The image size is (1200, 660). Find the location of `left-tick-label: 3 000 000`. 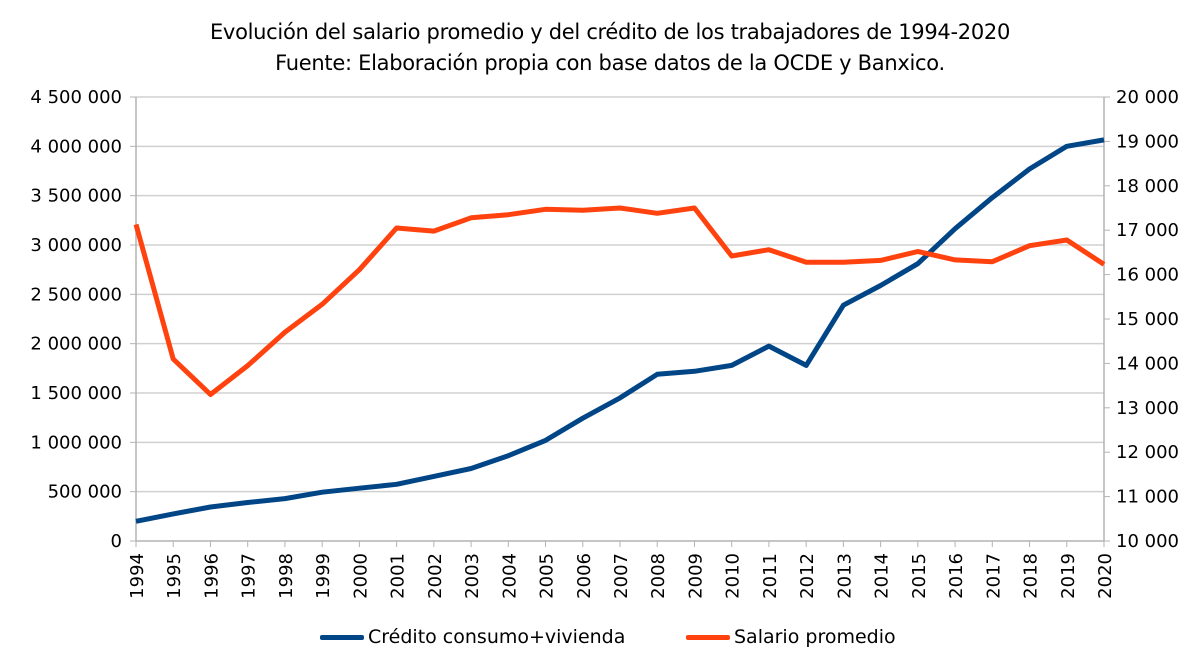

left-tick-label: 3 000 000 is located at coordinates (76, 245).